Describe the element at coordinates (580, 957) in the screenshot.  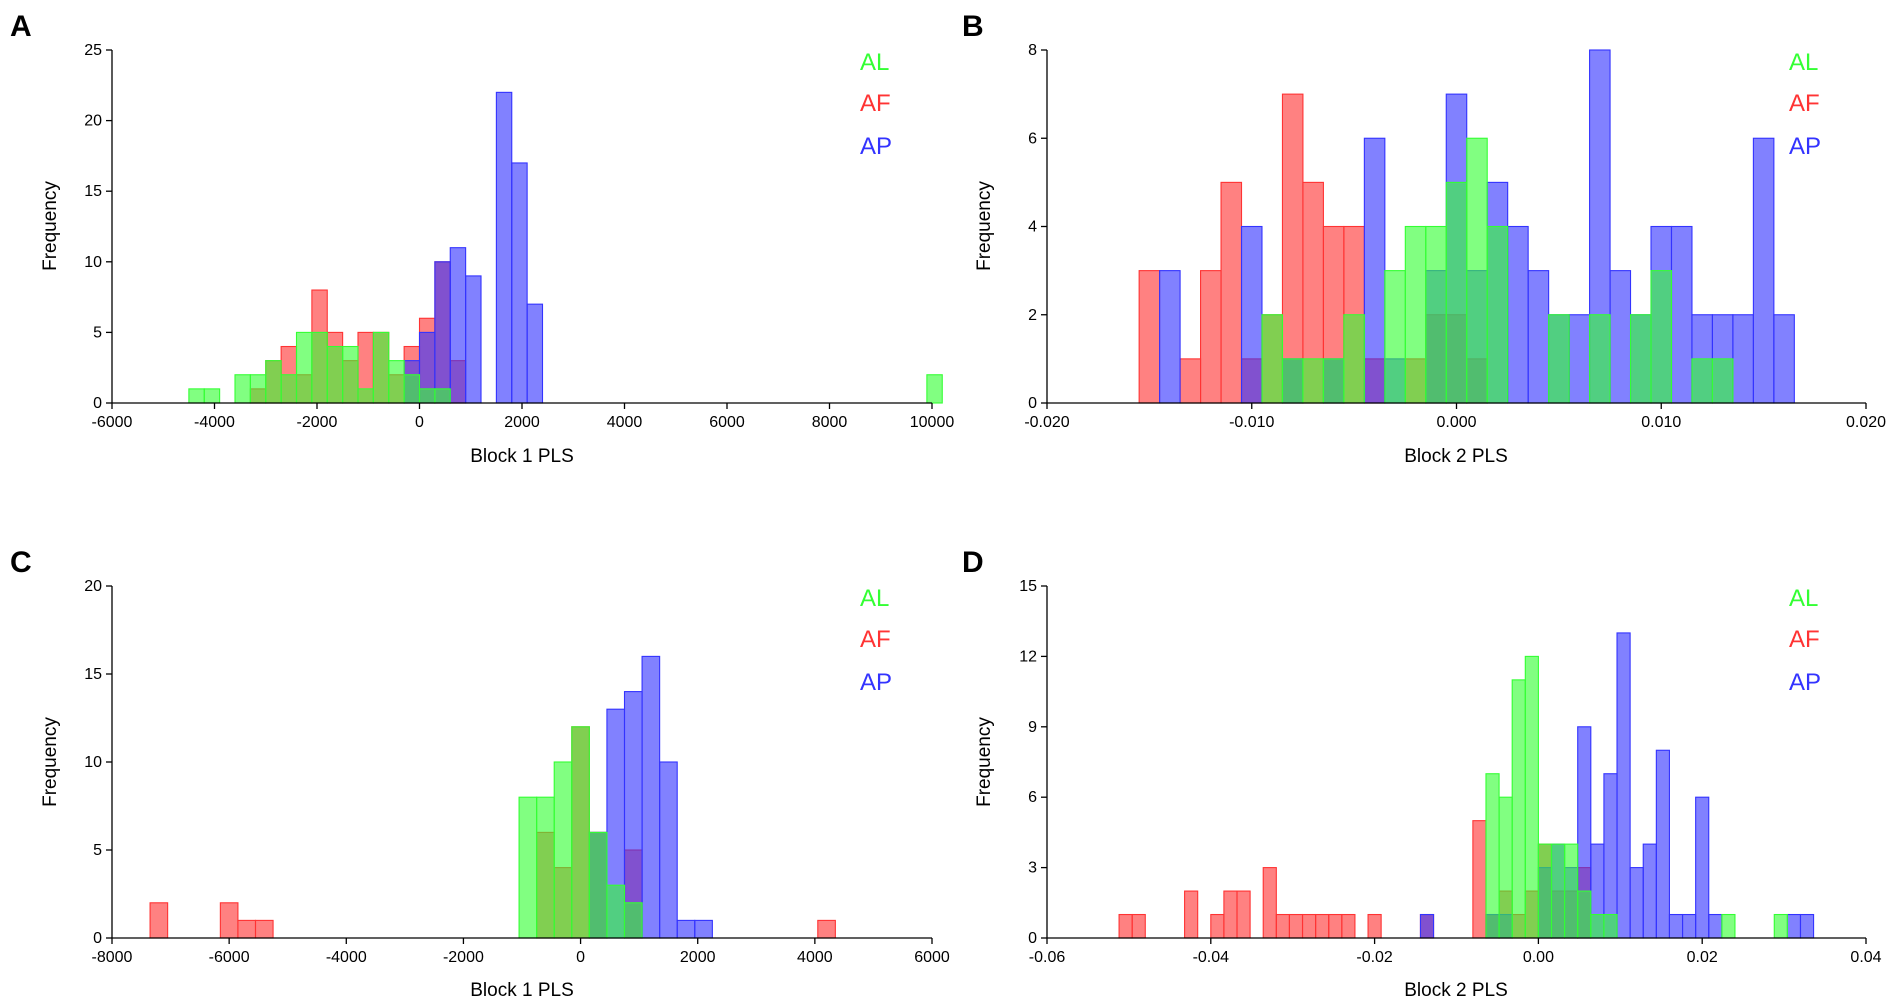
I see `x-tick-label: 0` at that location.